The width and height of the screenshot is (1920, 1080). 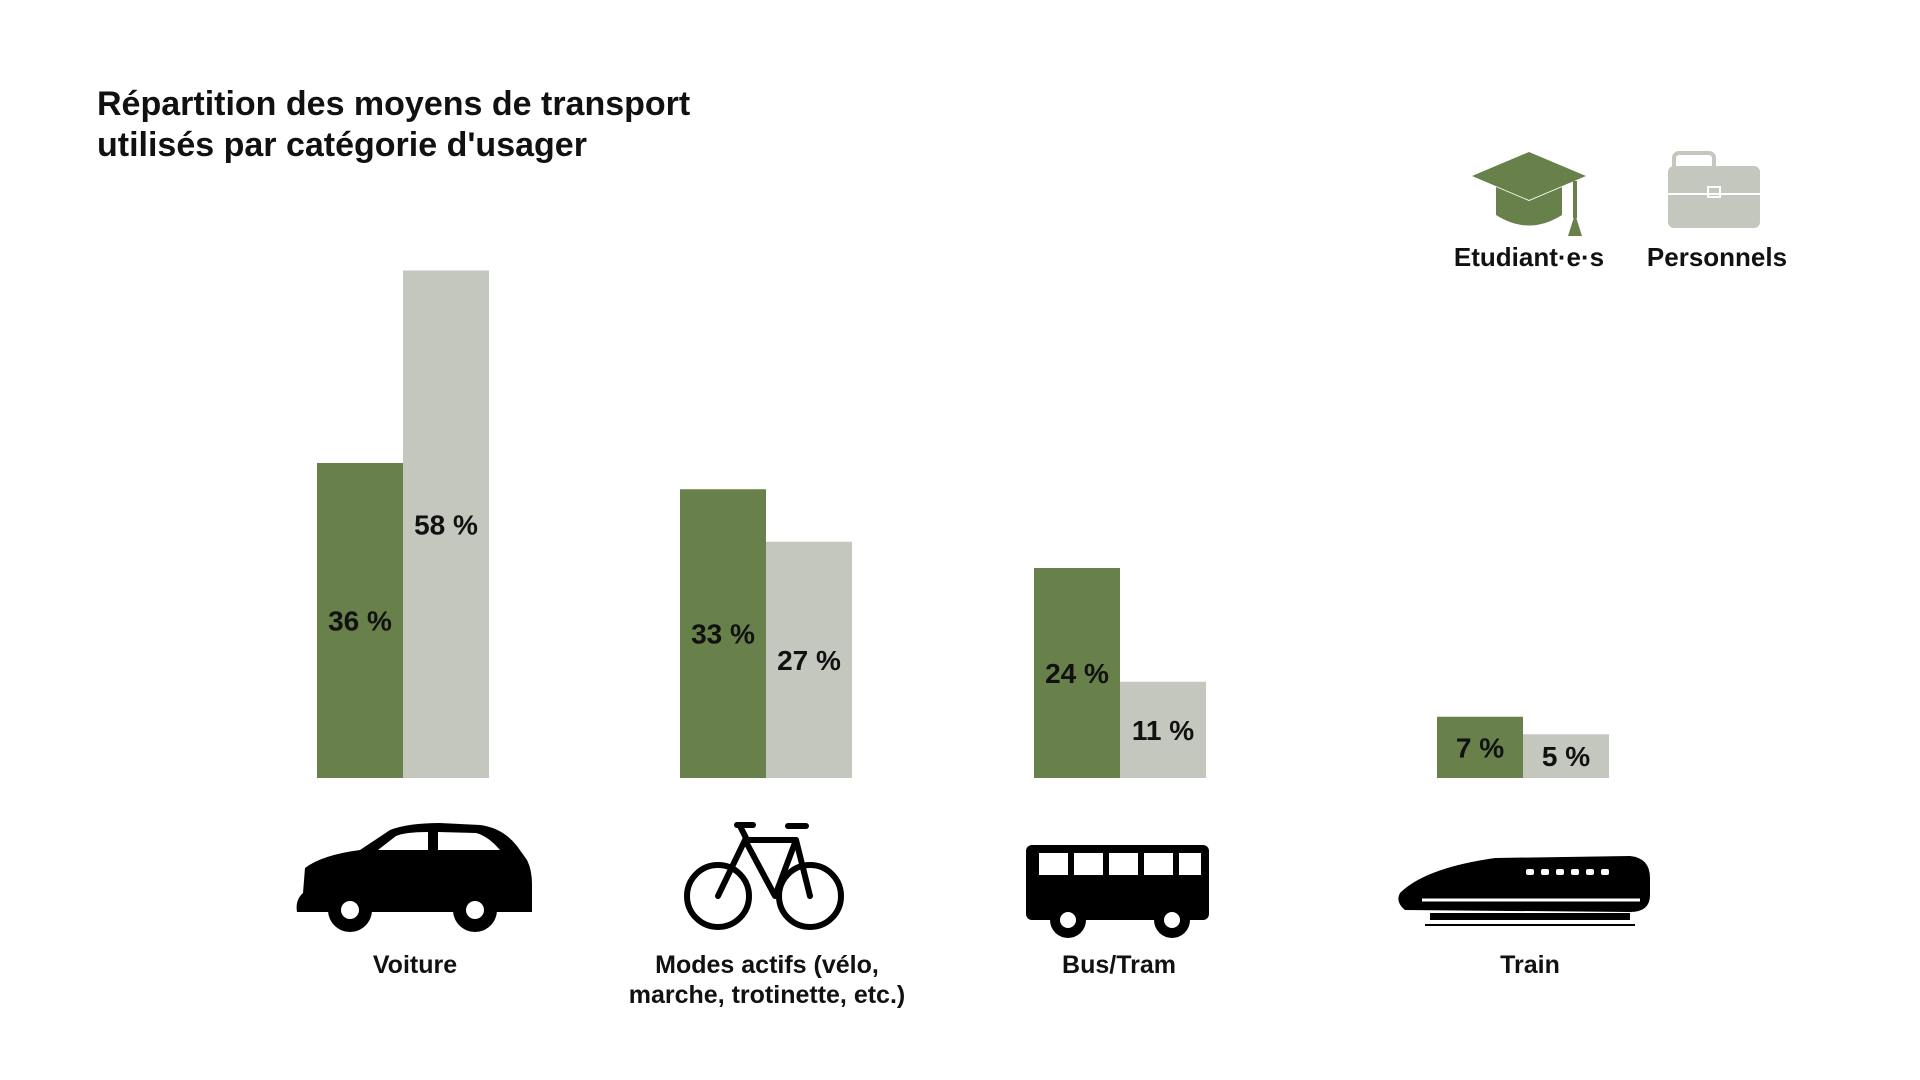 I want to click on bar-bus-tram-students, so click(x=1077, y=673).